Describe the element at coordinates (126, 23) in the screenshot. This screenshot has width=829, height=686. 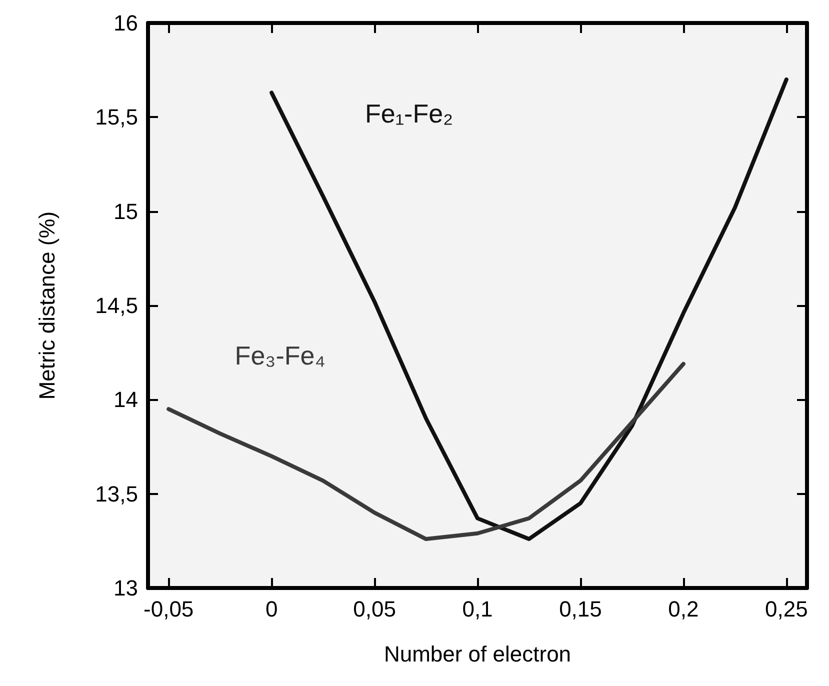
I see `y-tick-label: 16` at that location.